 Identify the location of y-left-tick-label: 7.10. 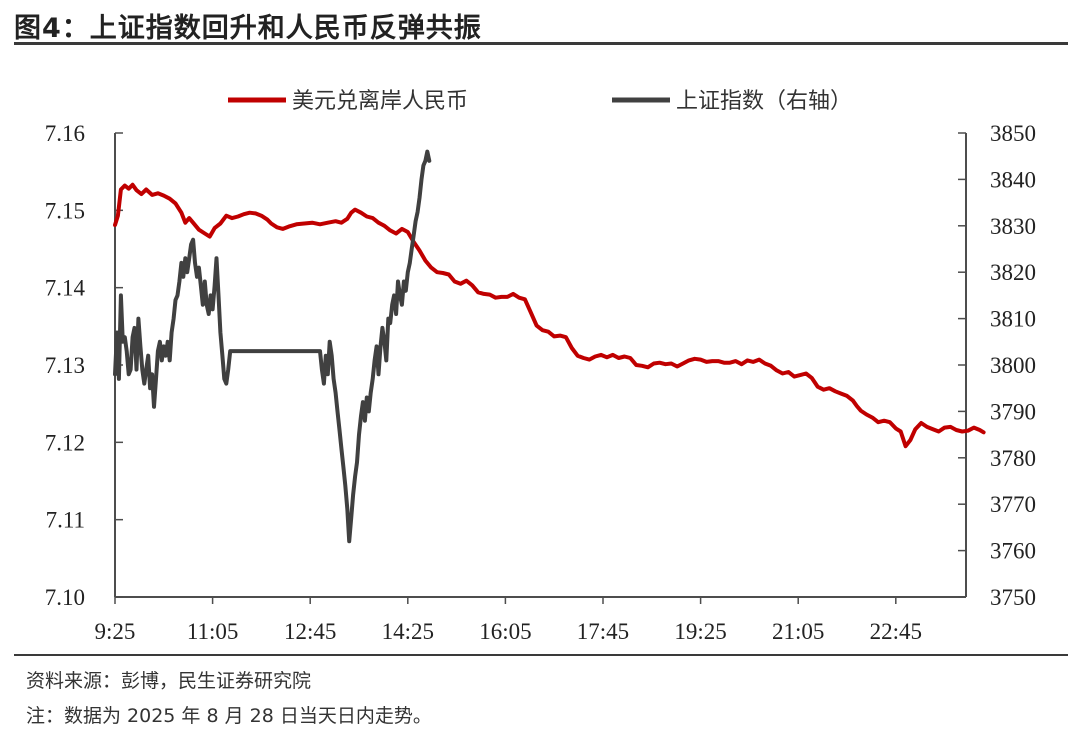
(65, 597).